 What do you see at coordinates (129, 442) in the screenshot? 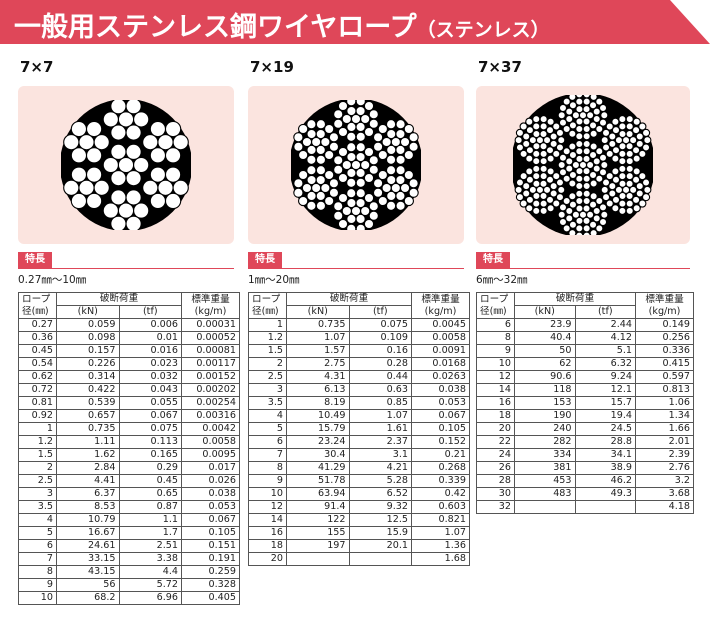
I see `table-row: 1.2 1.11 0.113 0.0058` at bounding box center [129, 442].